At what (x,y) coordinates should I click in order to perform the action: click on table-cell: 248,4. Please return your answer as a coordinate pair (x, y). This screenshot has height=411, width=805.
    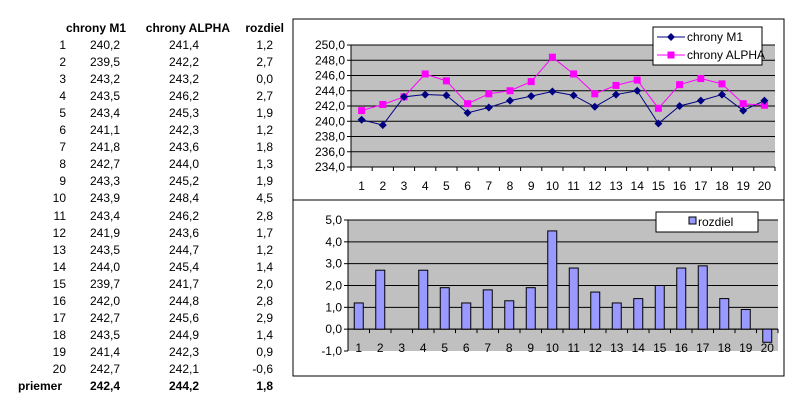
    Looking at the image, I should click on (183, 198).